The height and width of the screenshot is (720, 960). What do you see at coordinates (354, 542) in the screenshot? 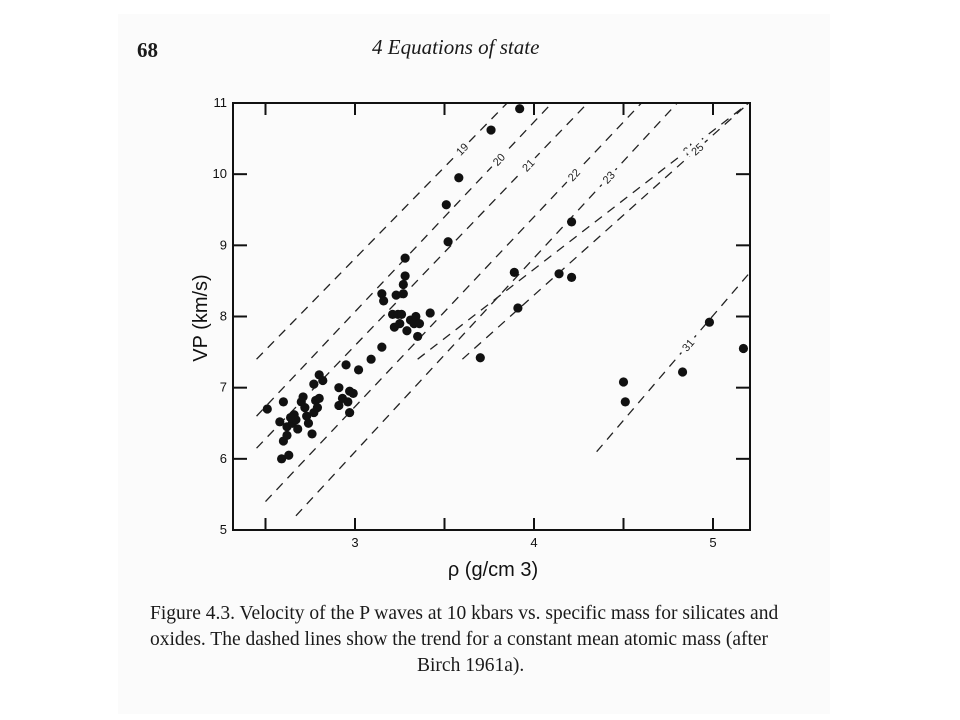
I see `x-tick-label: 3` at bounding box center [354, 542].